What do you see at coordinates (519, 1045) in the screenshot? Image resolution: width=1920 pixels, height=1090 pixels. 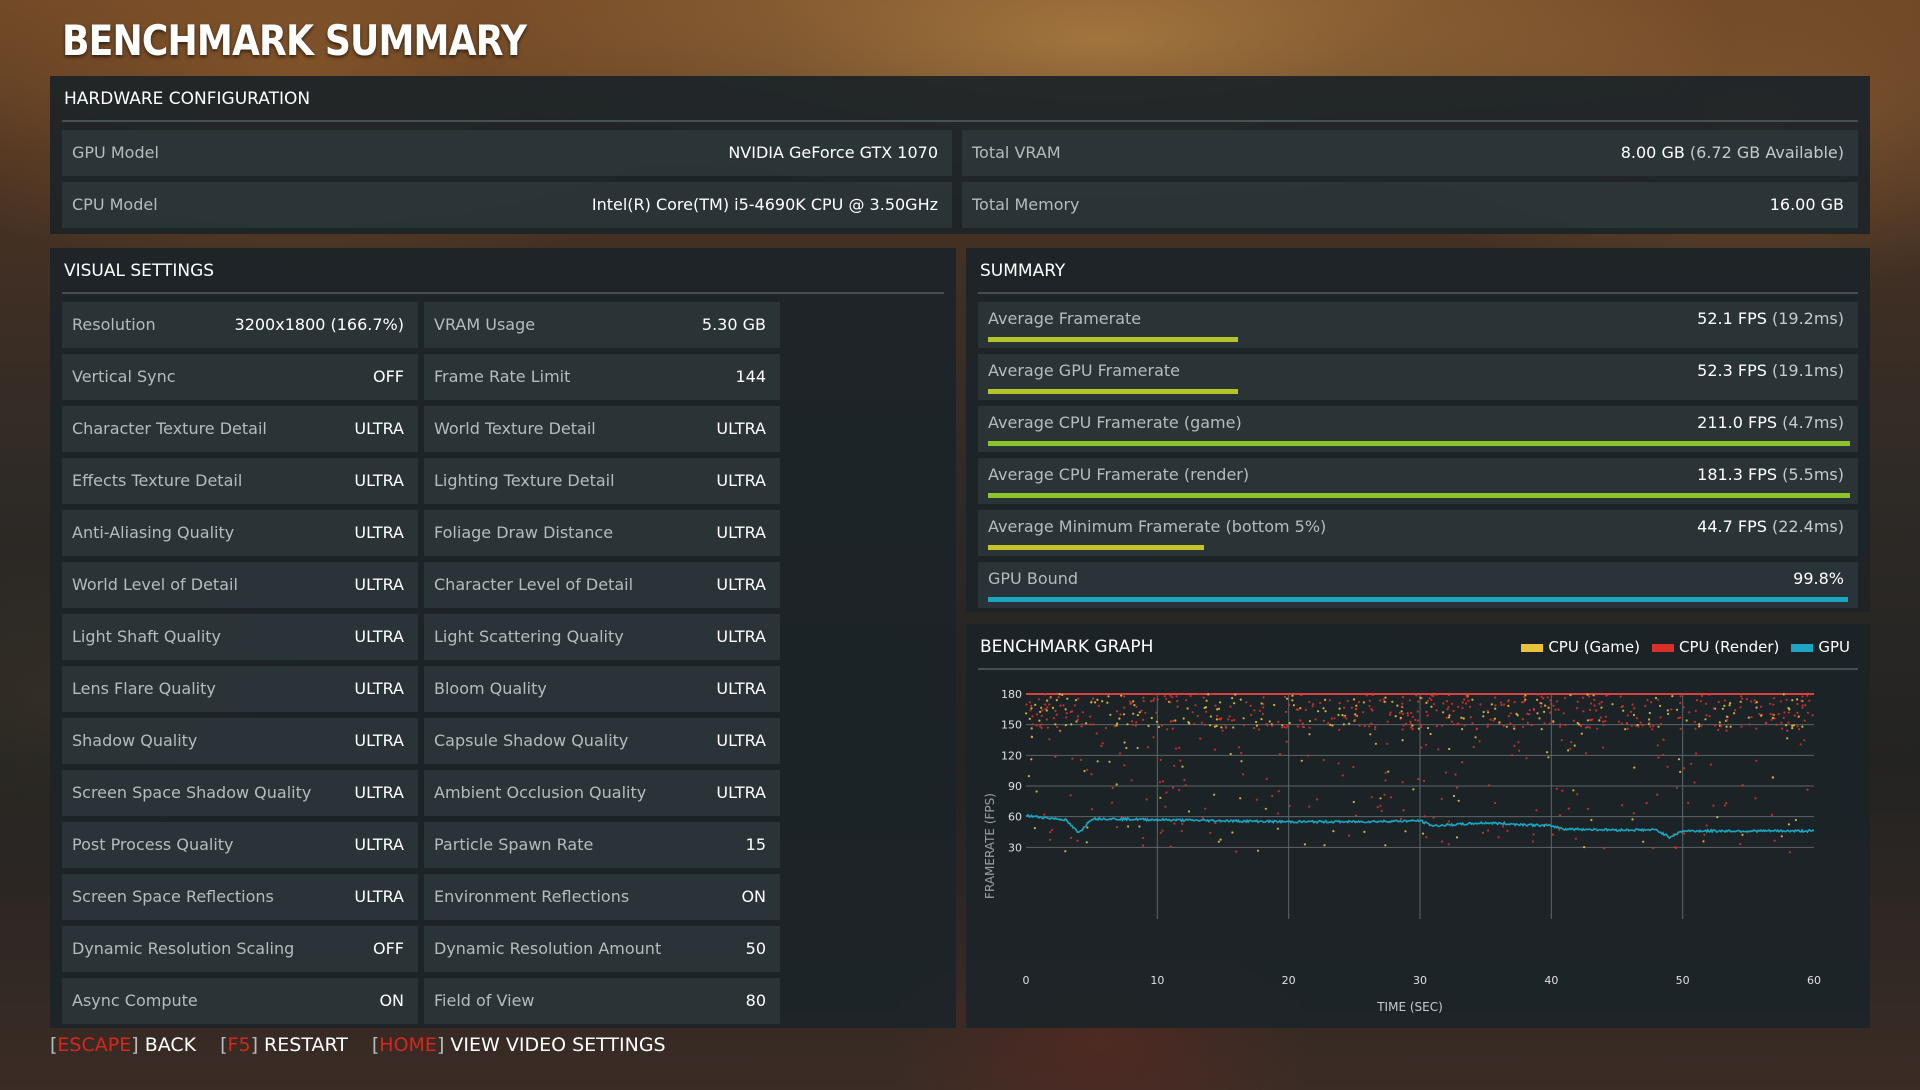 I see `view-video-settings-control: [HOME] VIEW VIDEO SETTINGS` at bounding box center [519, 1045].